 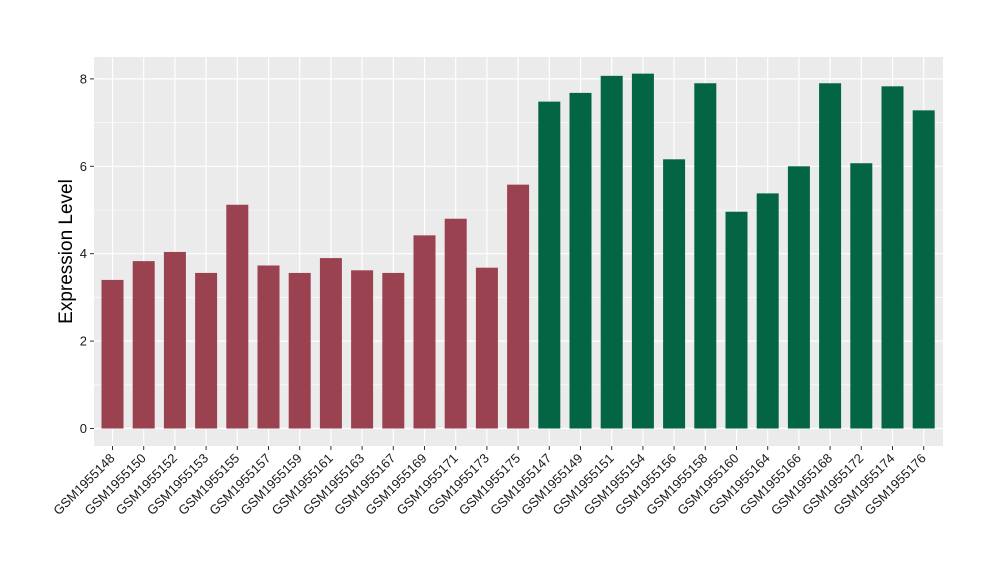 What do you see at coordinates (892, 257) in the screenshot?
I see `bar-GSM1955174` at bounding box center [892, 257].